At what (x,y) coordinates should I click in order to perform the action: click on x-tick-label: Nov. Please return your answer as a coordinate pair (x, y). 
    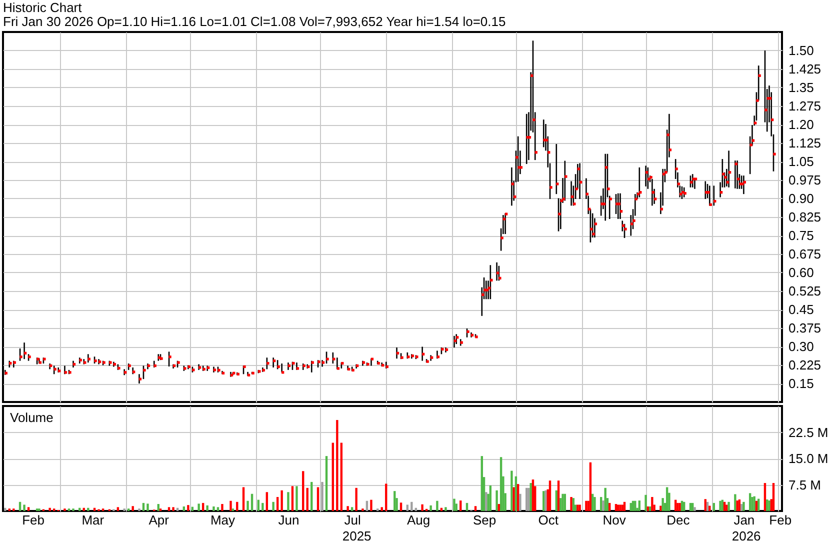
    Looking at the image, I should click on (614, 520).